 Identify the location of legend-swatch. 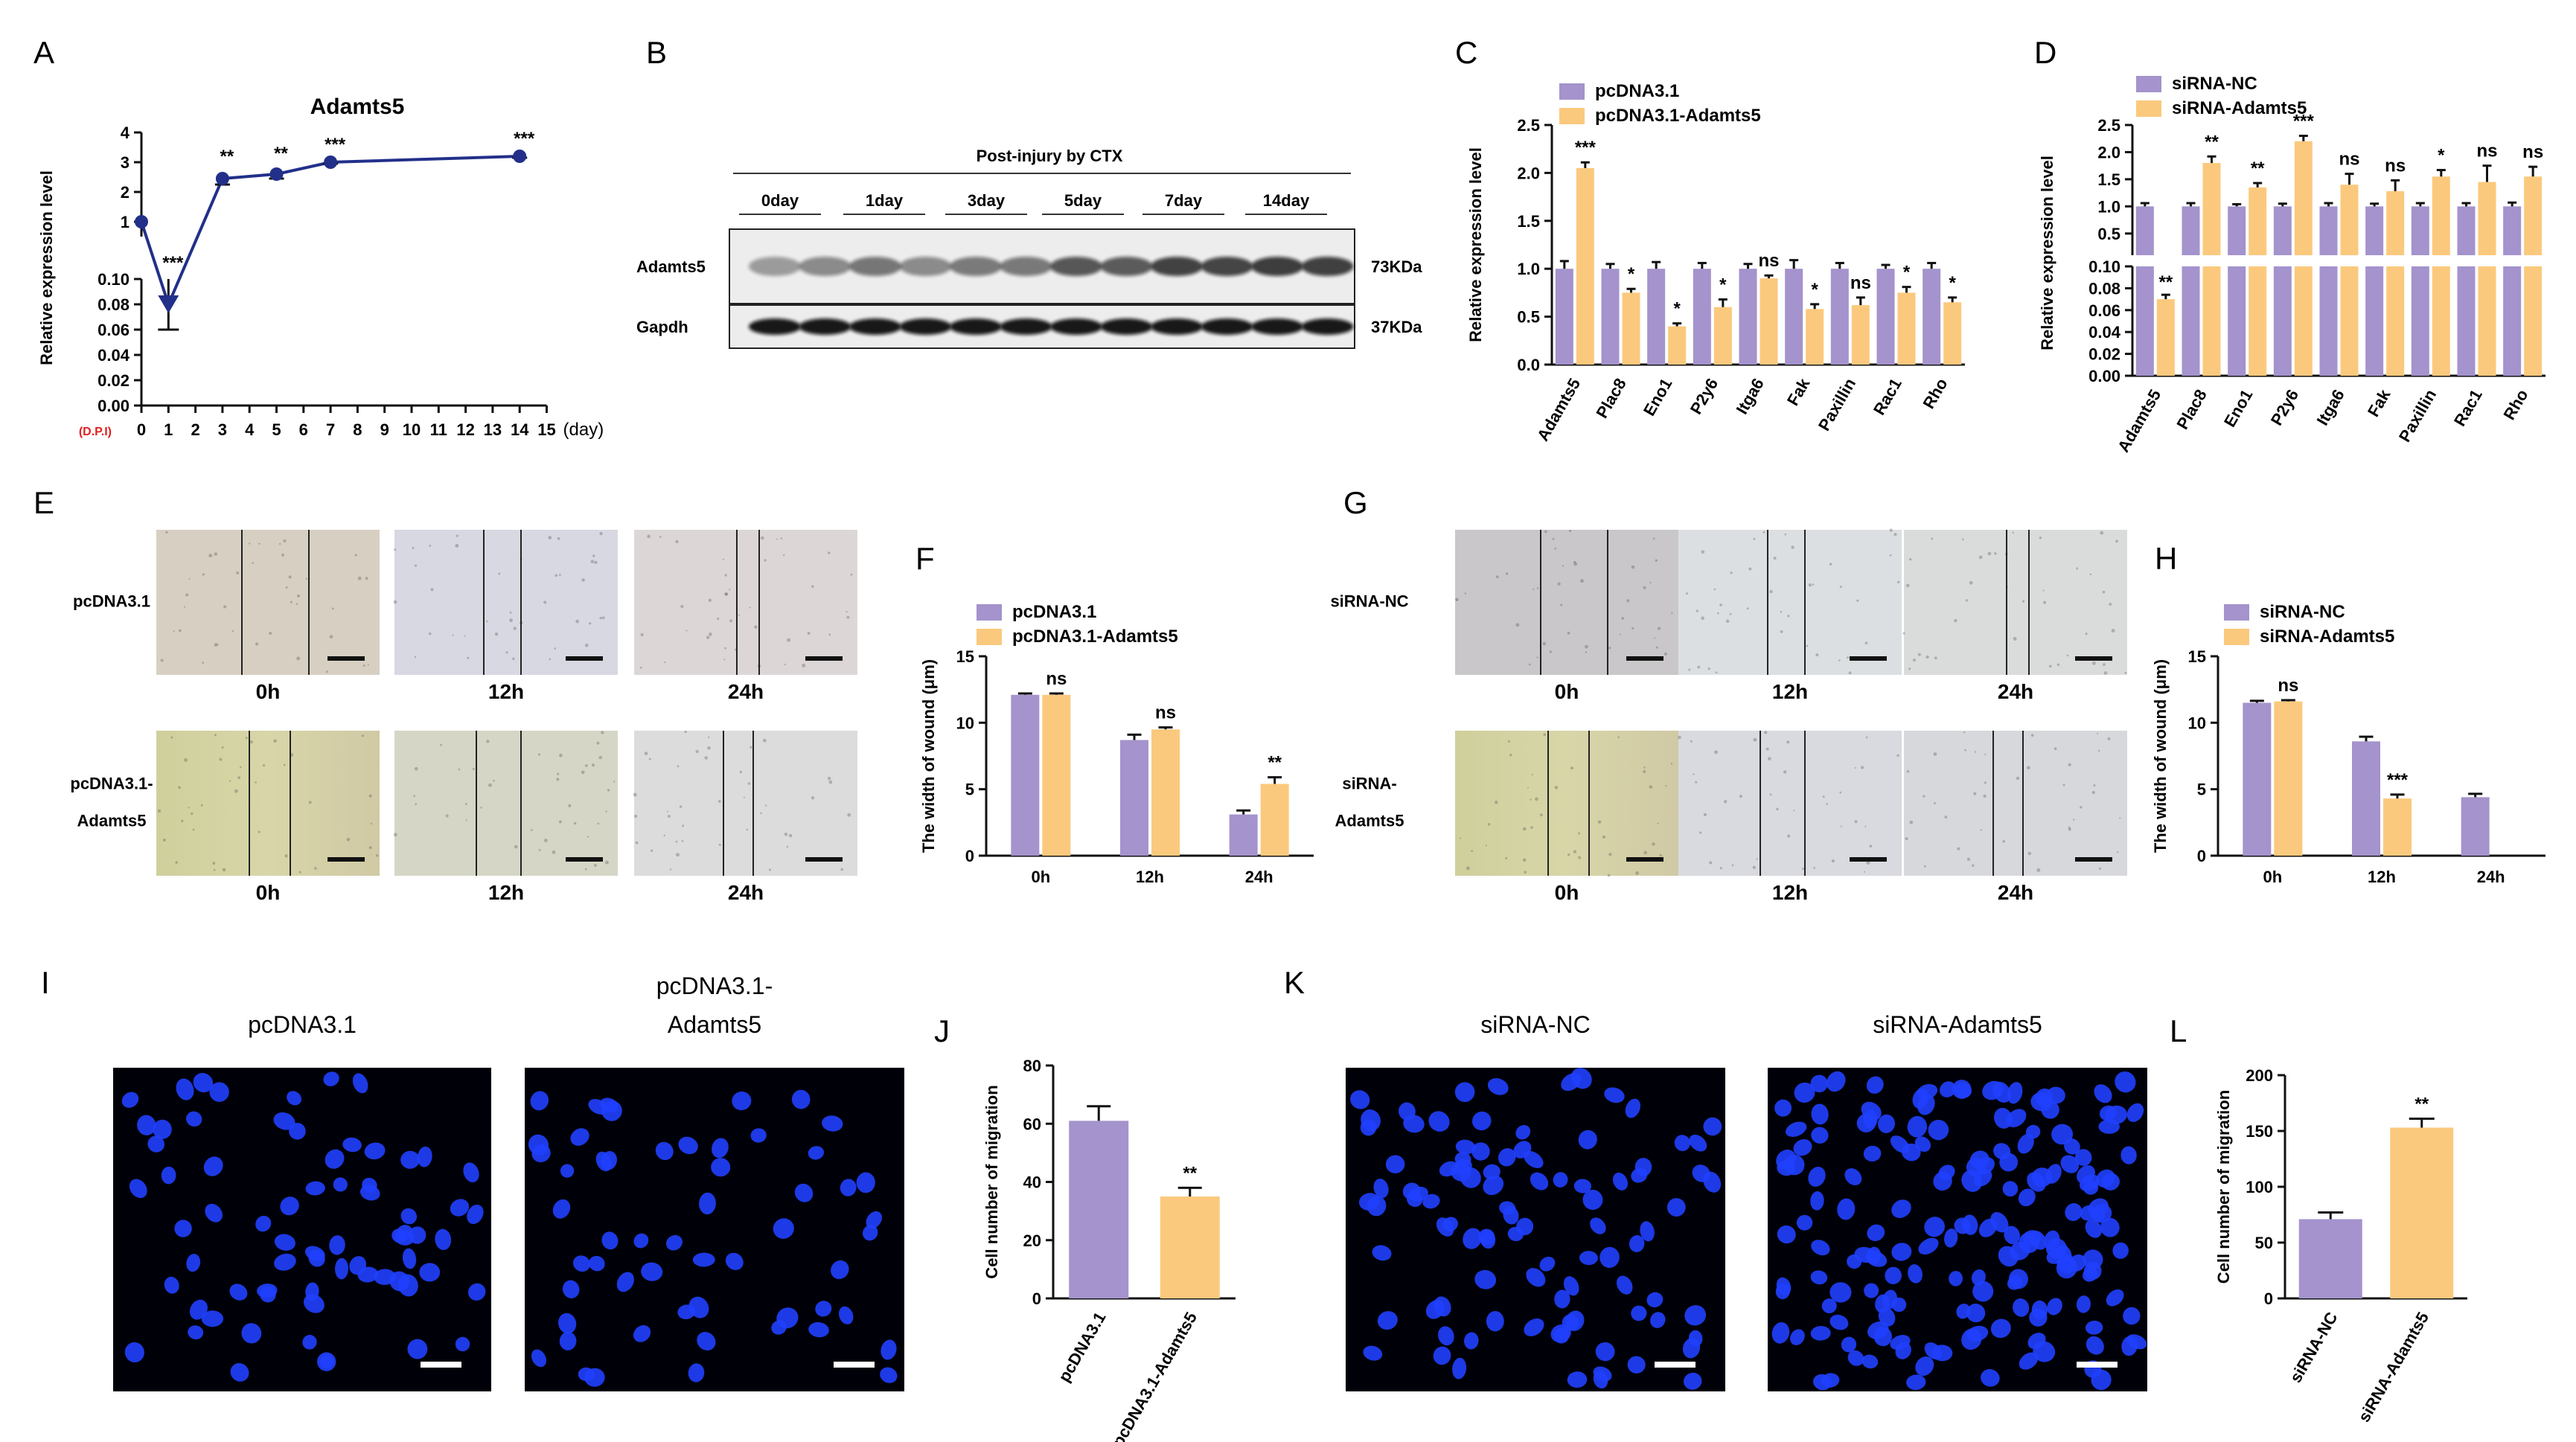
(2148, 108).